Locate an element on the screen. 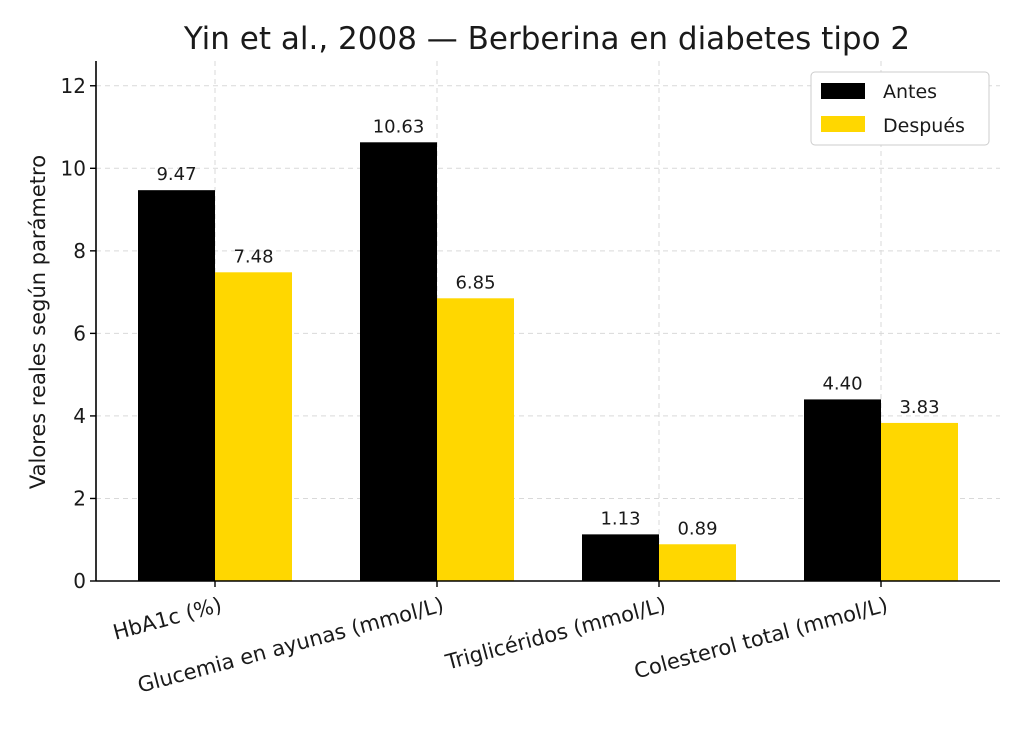 This screenshot has height=731, width=1024. y-tick-label: 0 is located at coordinates (79, 581).